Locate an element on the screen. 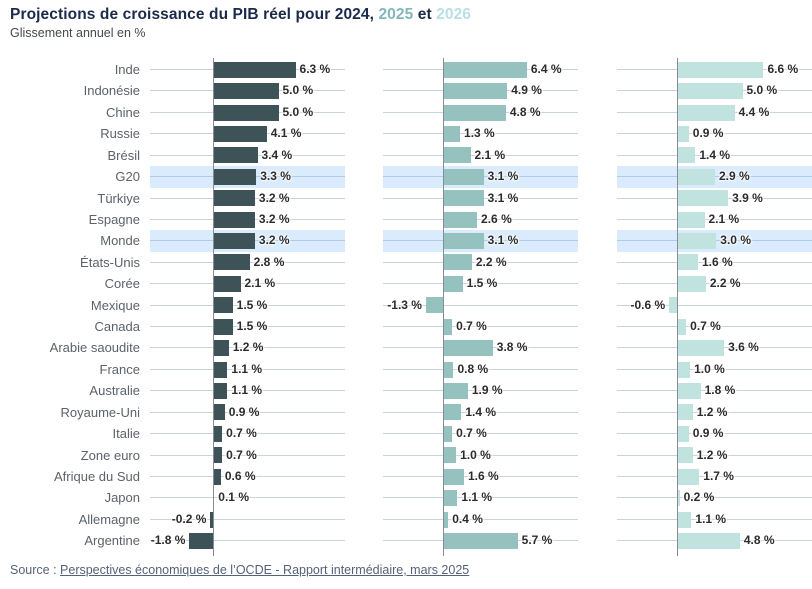 Image resolution: width=812 pixels, height=589 pixels. chart-row: 3.0 % is located at coordinates (714, 241).